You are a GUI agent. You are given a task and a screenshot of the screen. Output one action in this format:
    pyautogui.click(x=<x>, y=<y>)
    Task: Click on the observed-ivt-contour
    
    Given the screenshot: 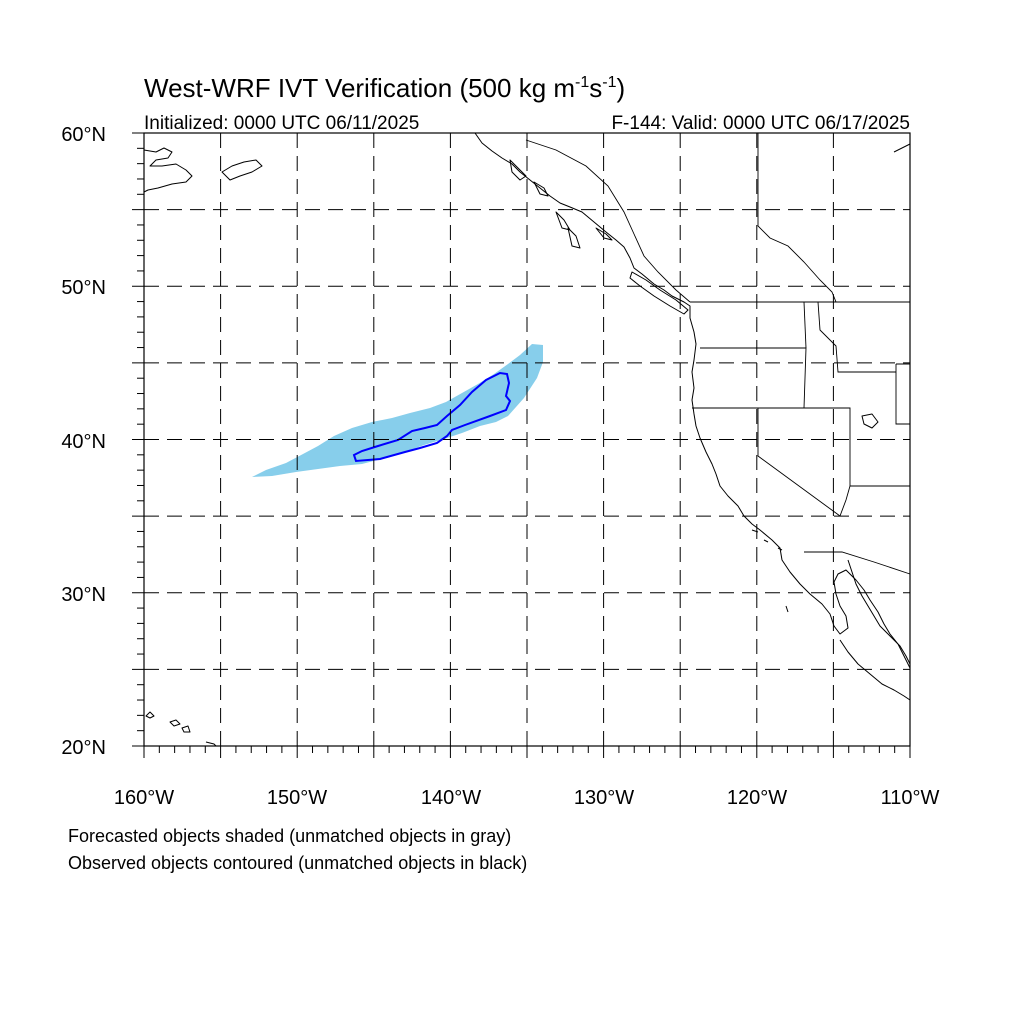 What is the action you would take?
    pyautogui.click(x=432, y=417)
    